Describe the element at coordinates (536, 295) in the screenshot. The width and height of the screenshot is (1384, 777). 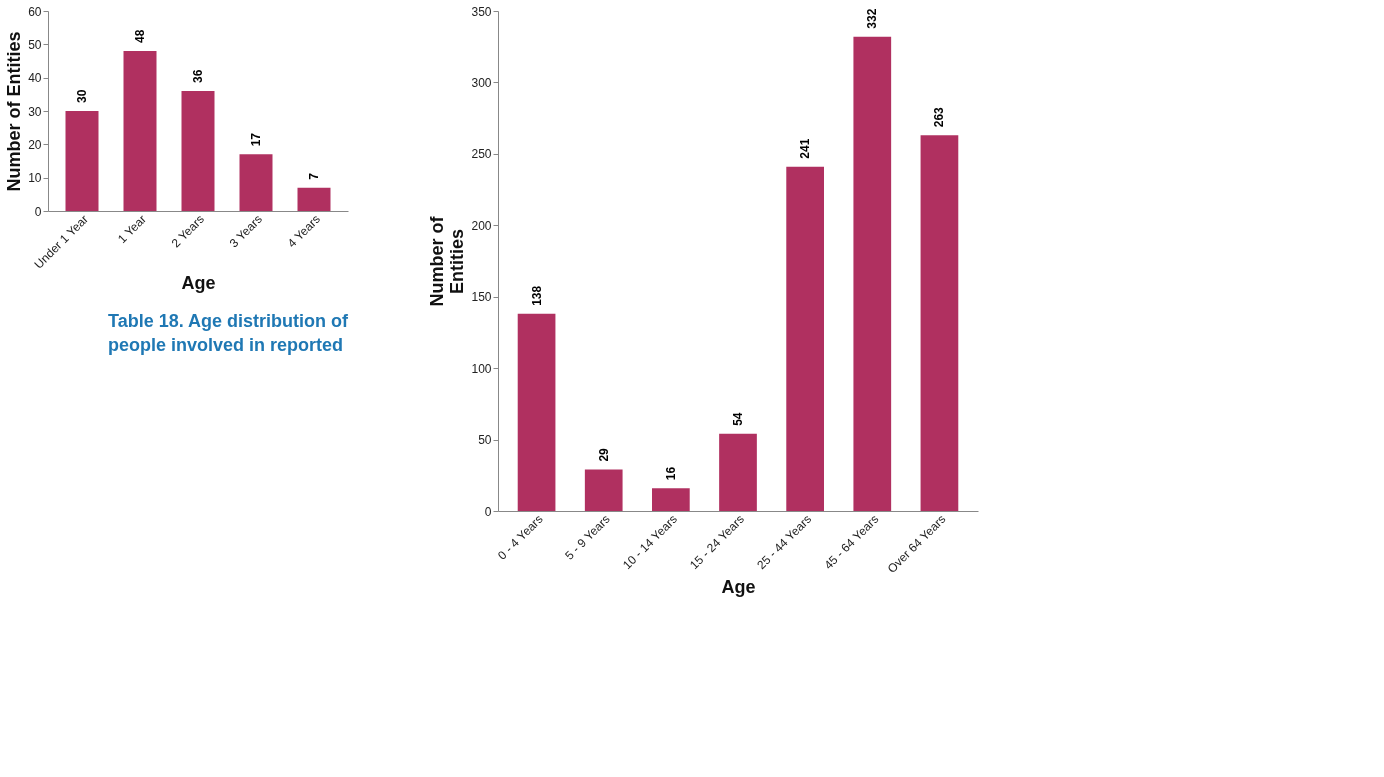
I see `data-label: 138` at that location.